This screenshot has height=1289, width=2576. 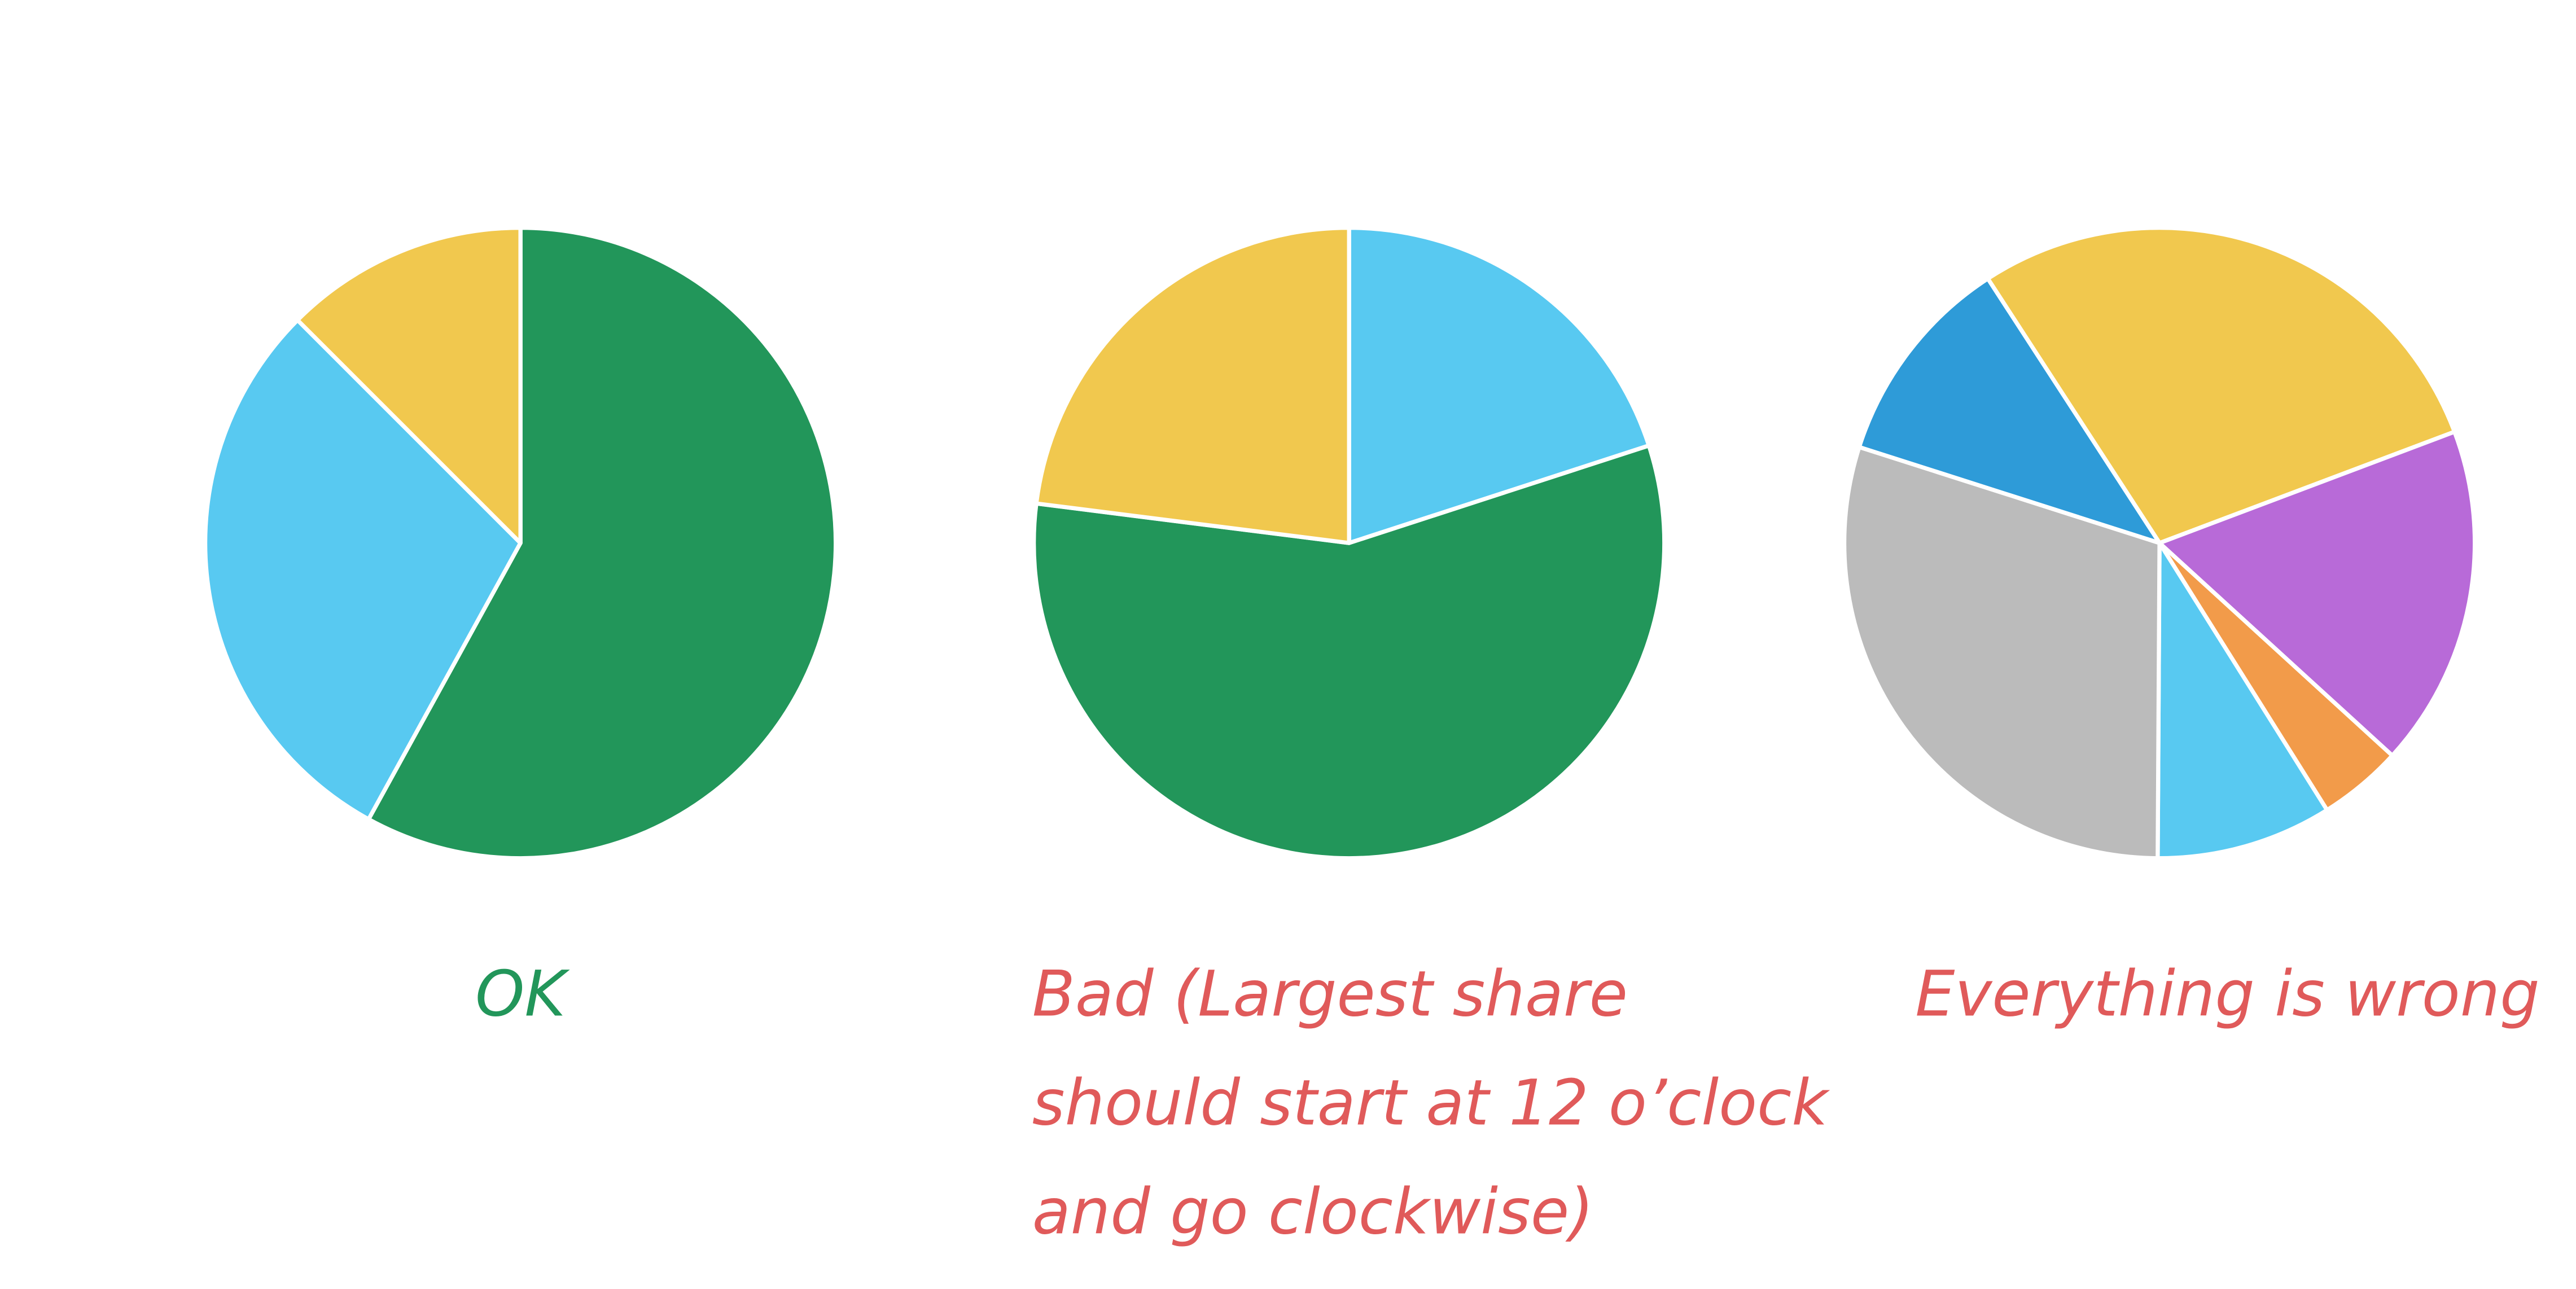 I want to click on caption: OK, so click(x=522, y=994).